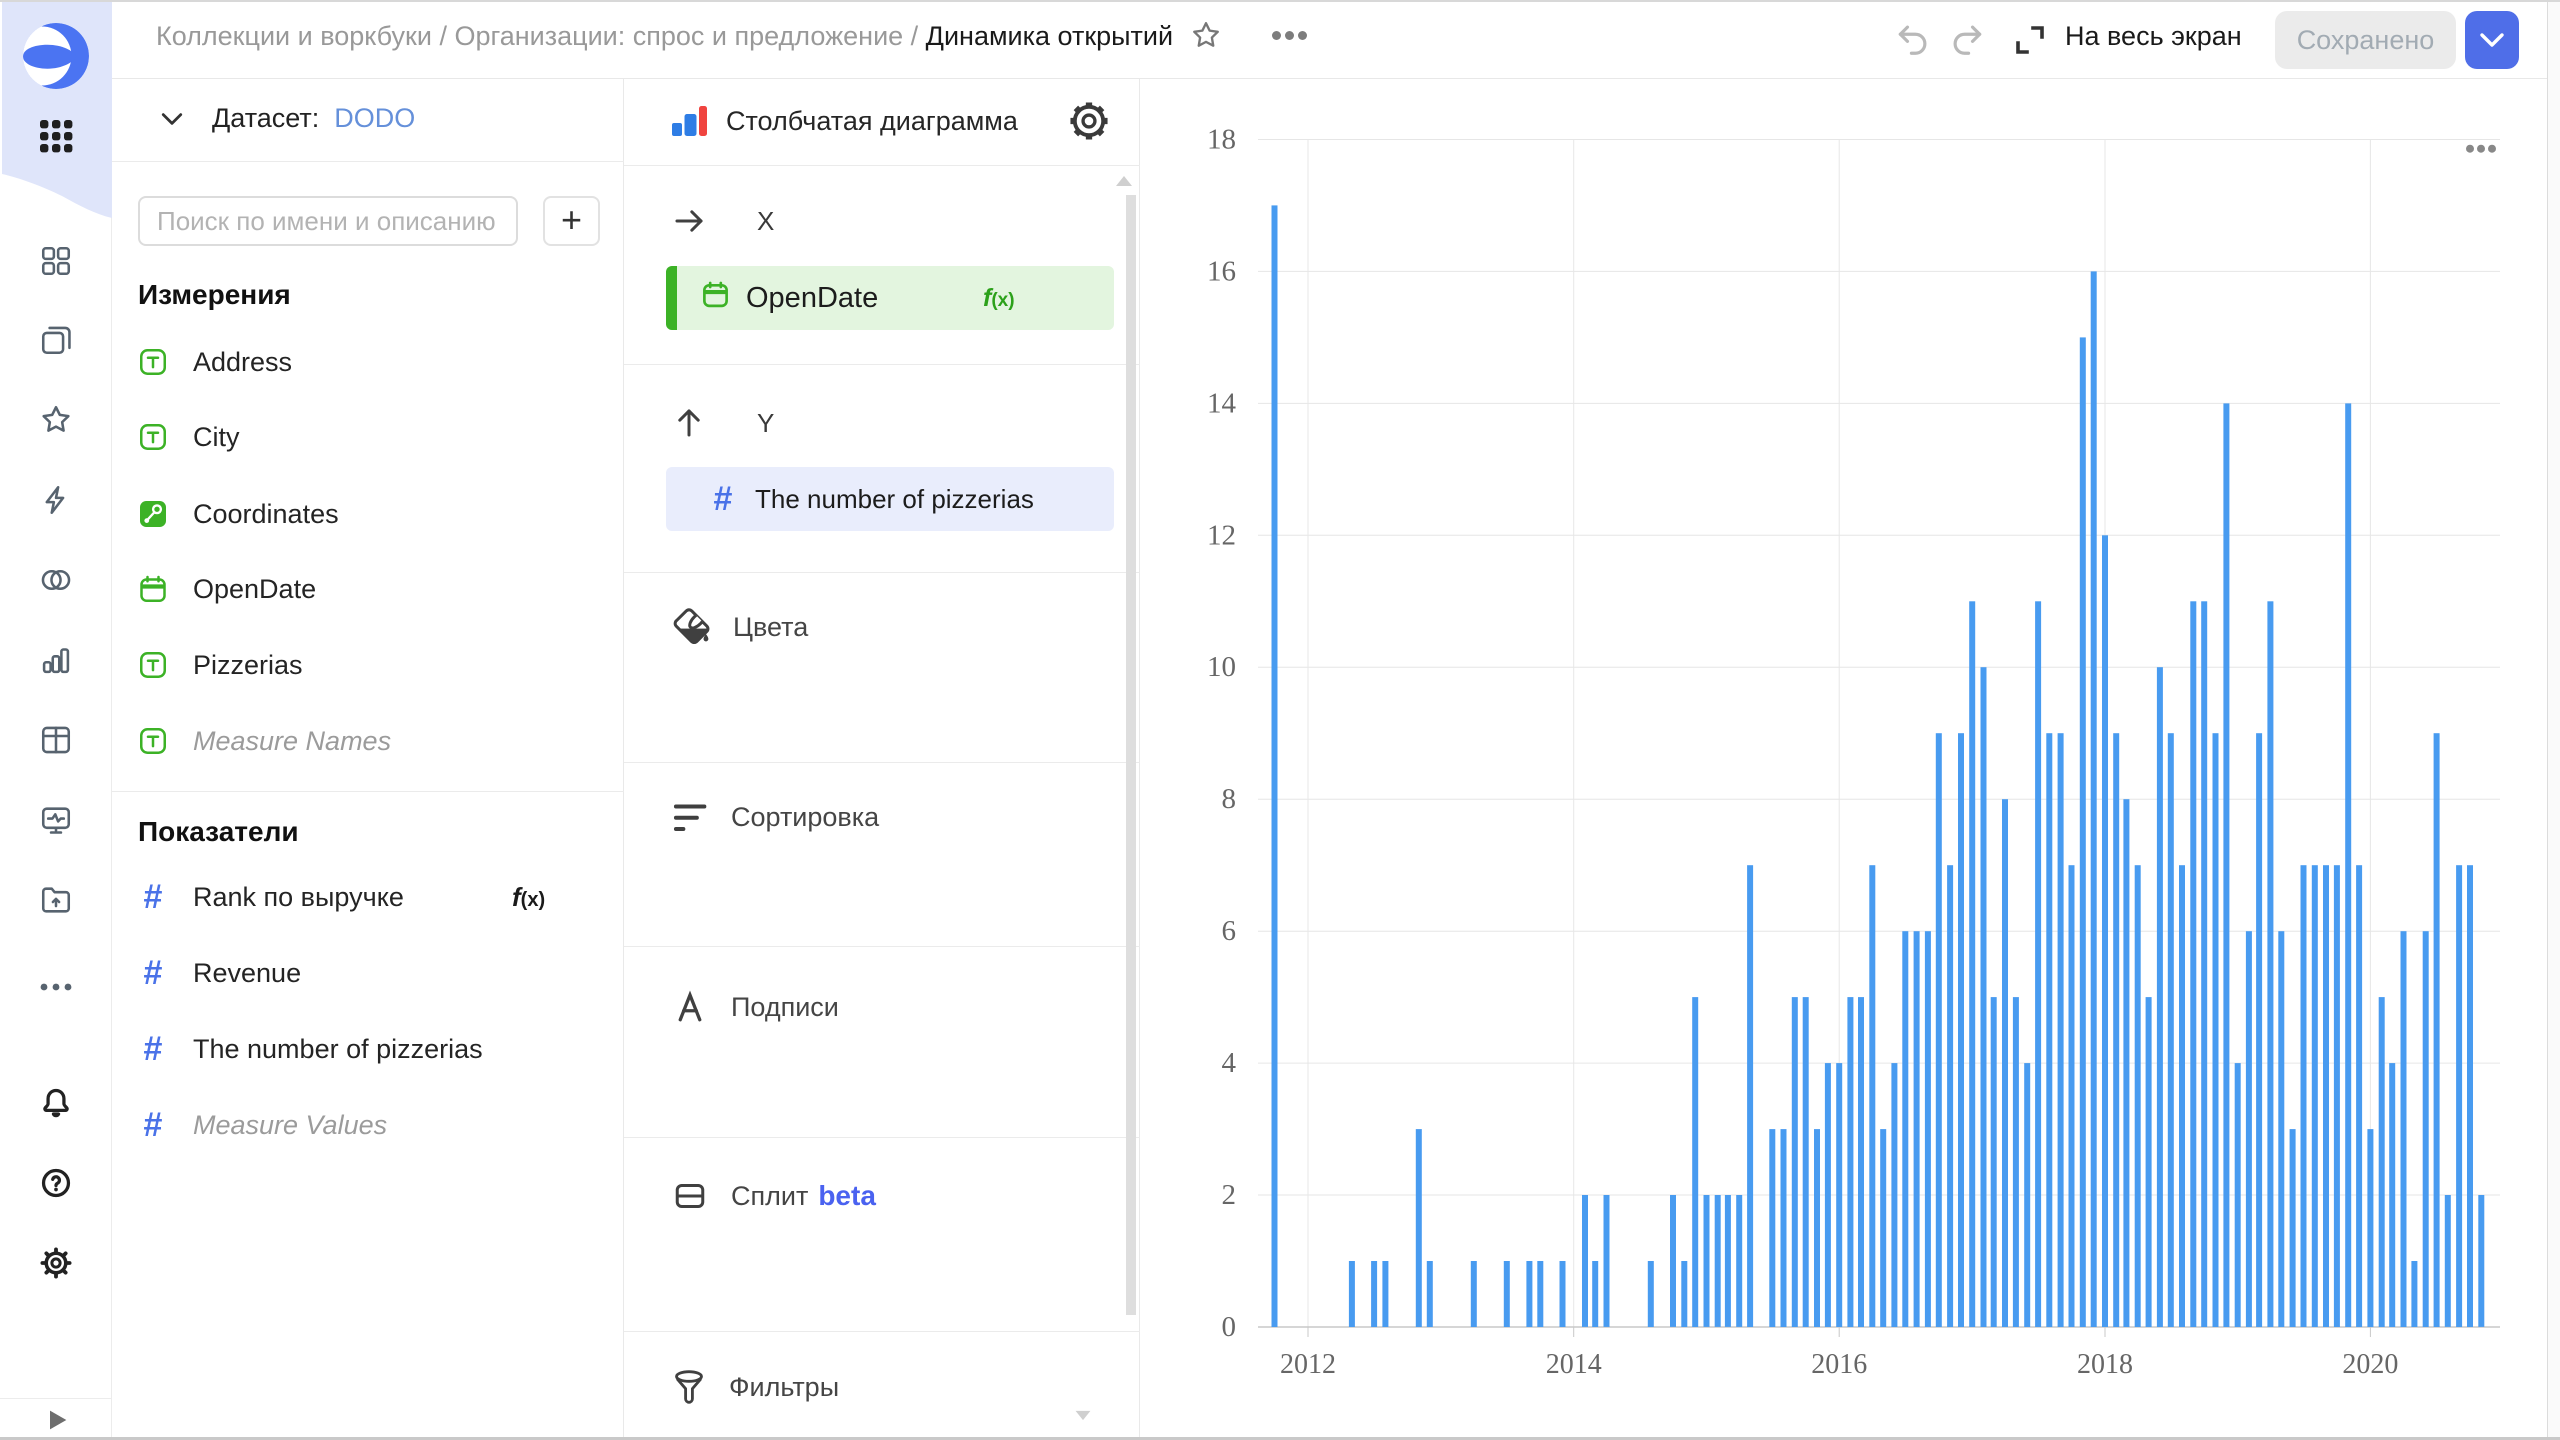 This screenshot has height=1440, width=2560. Describe the element at coordinates (1222, 403) in the screenshot. I see `svg-text: 14` at that location.